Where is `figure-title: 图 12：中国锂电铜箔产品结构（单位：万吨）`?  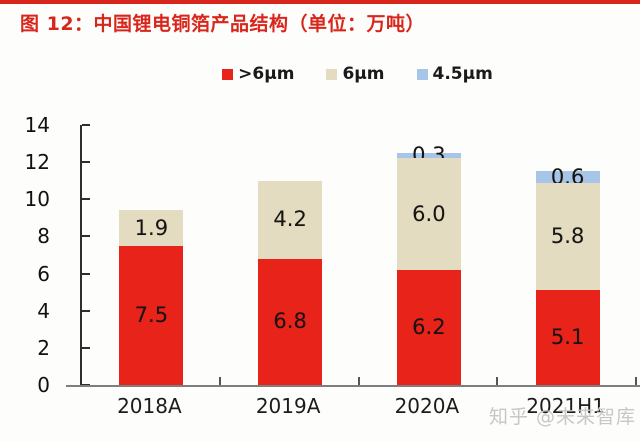 figure-title: 图 12：中国锂电铜箔产品结构（单位：万吨） is located at coordinates (223, 24).